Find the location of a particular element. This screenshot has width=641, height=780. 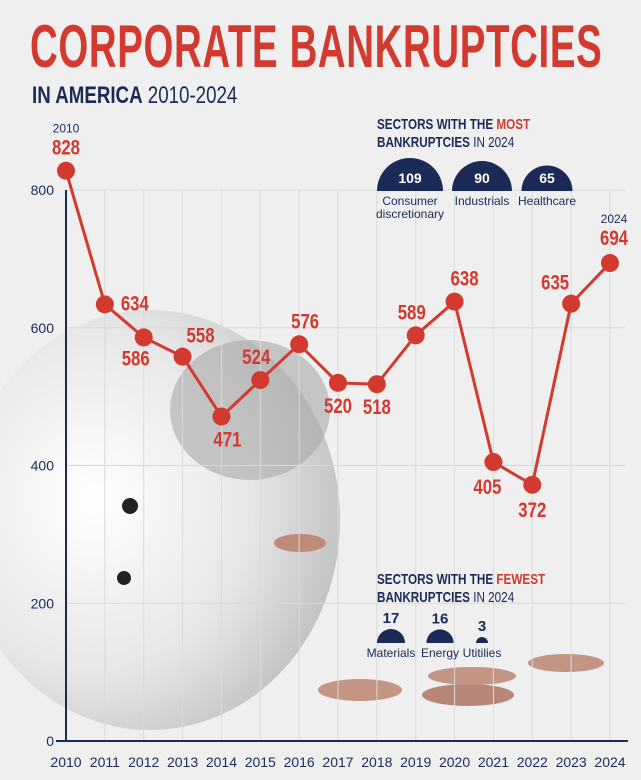

chart-title: CORPORATE BANKRUPTCIES is located at coordinates (316, 46).